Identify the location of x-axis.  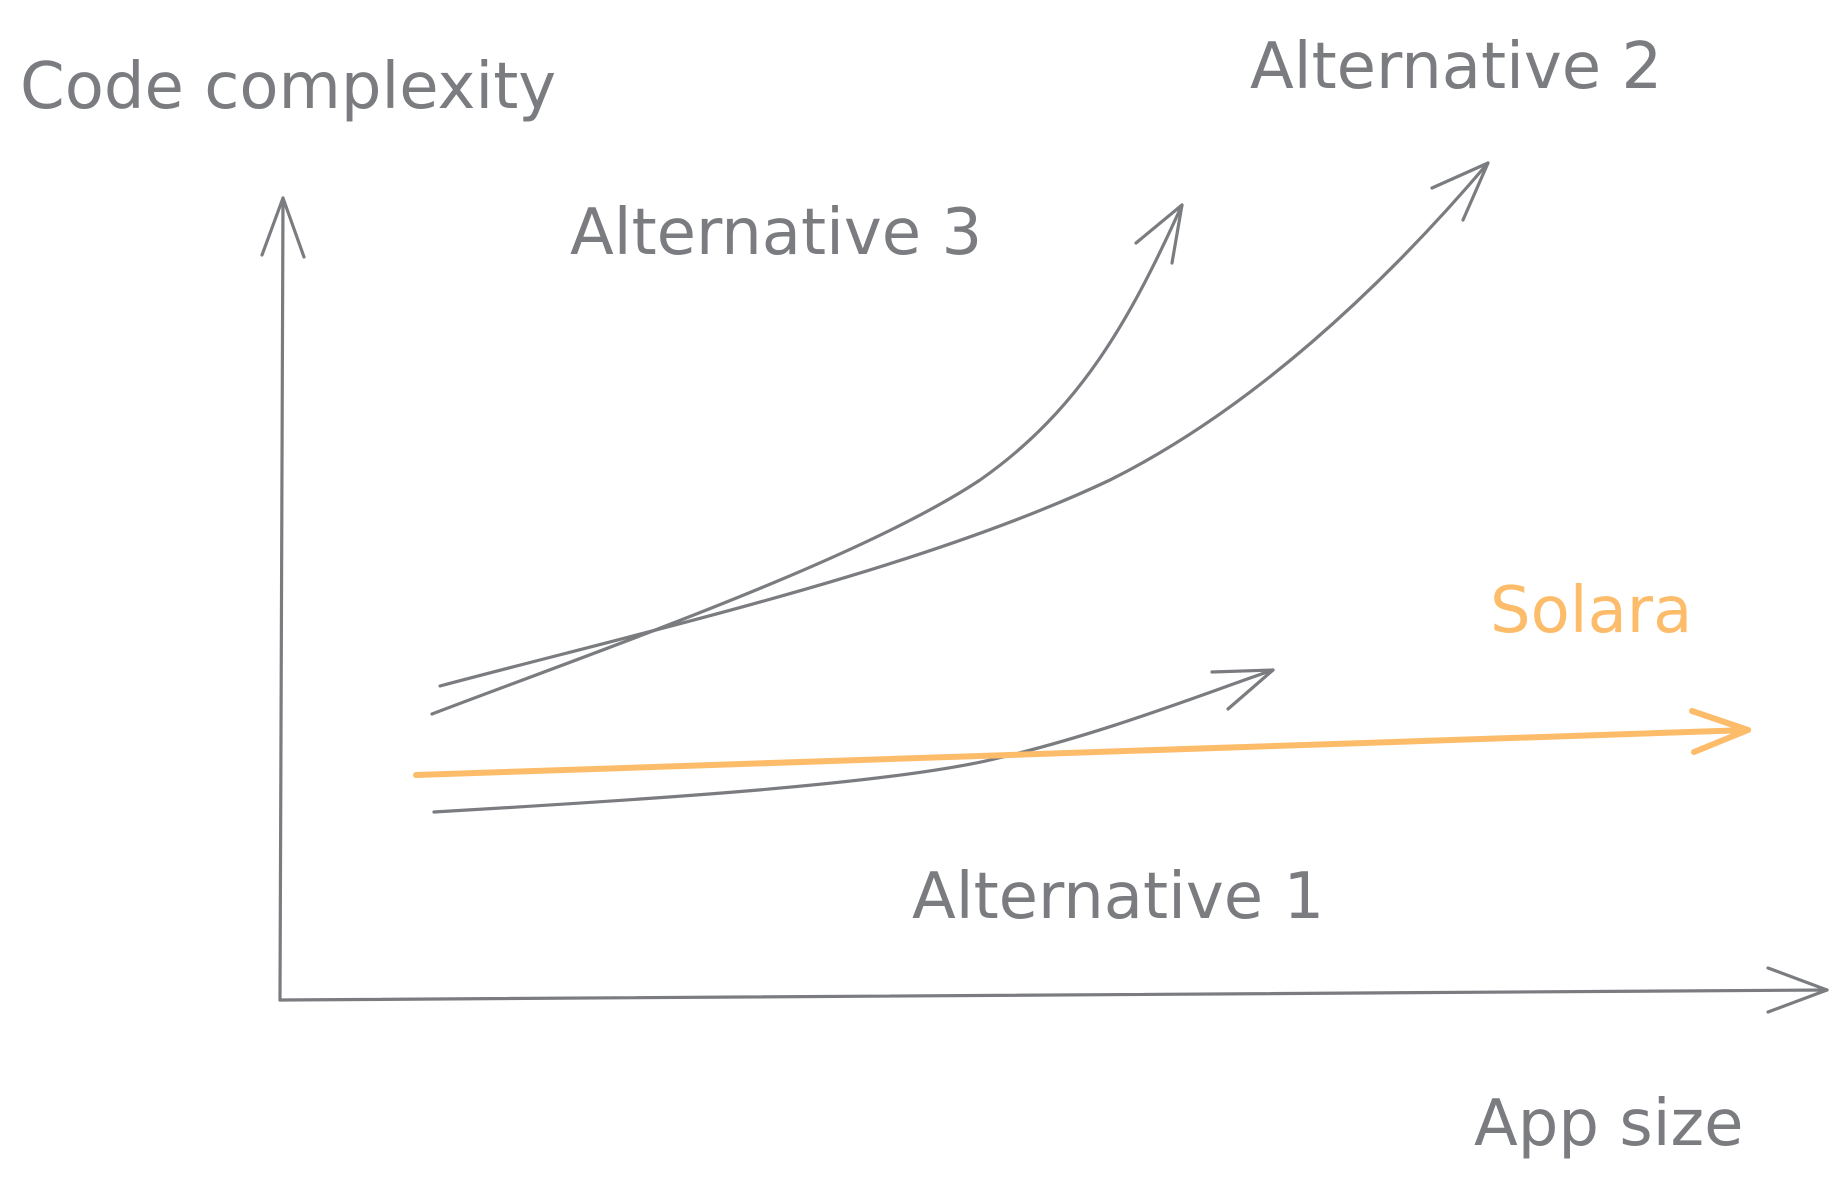
(1053, 990).